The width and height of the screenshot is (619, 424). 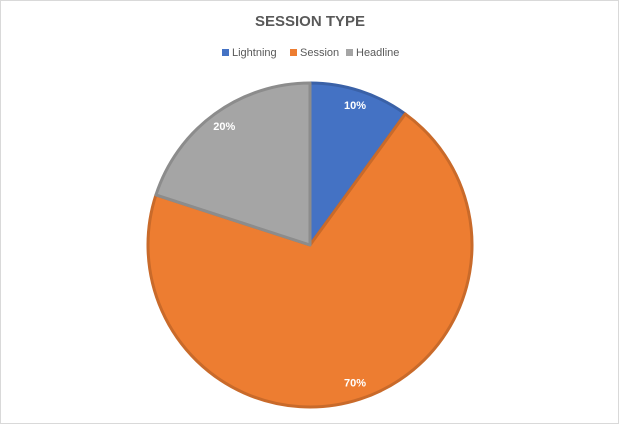 I want to click on legend-label: Session, so click(x=319, y=53).